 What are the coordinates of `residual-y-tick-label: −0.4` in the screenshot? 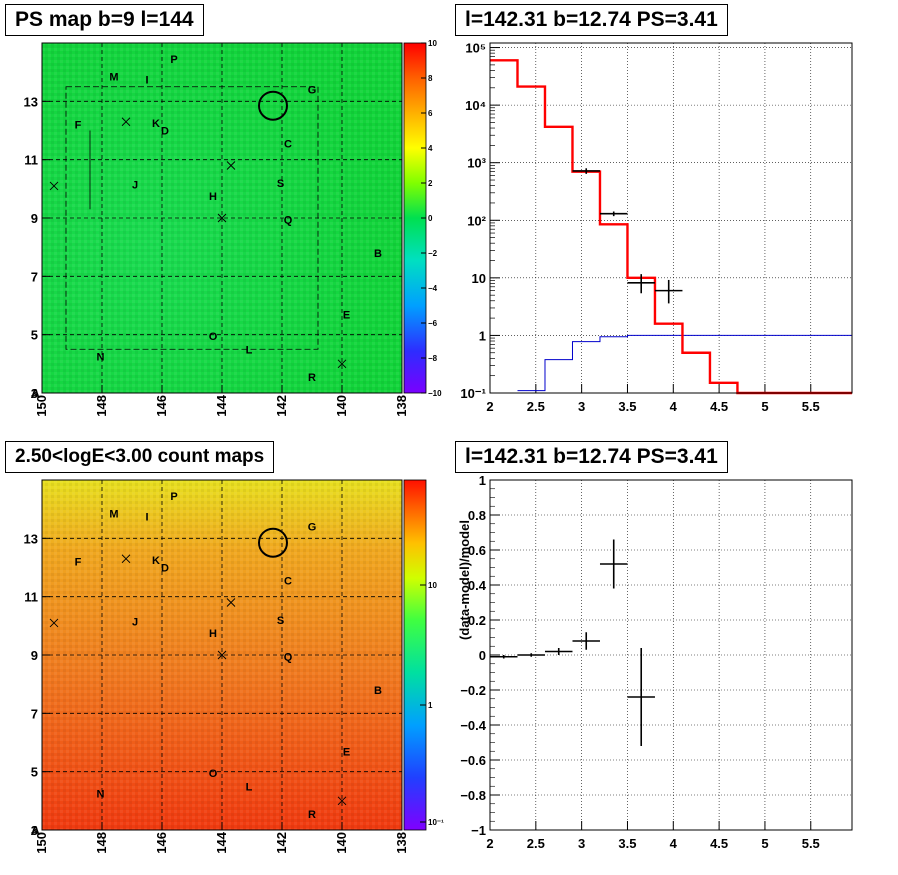 It's located at (473, 725).